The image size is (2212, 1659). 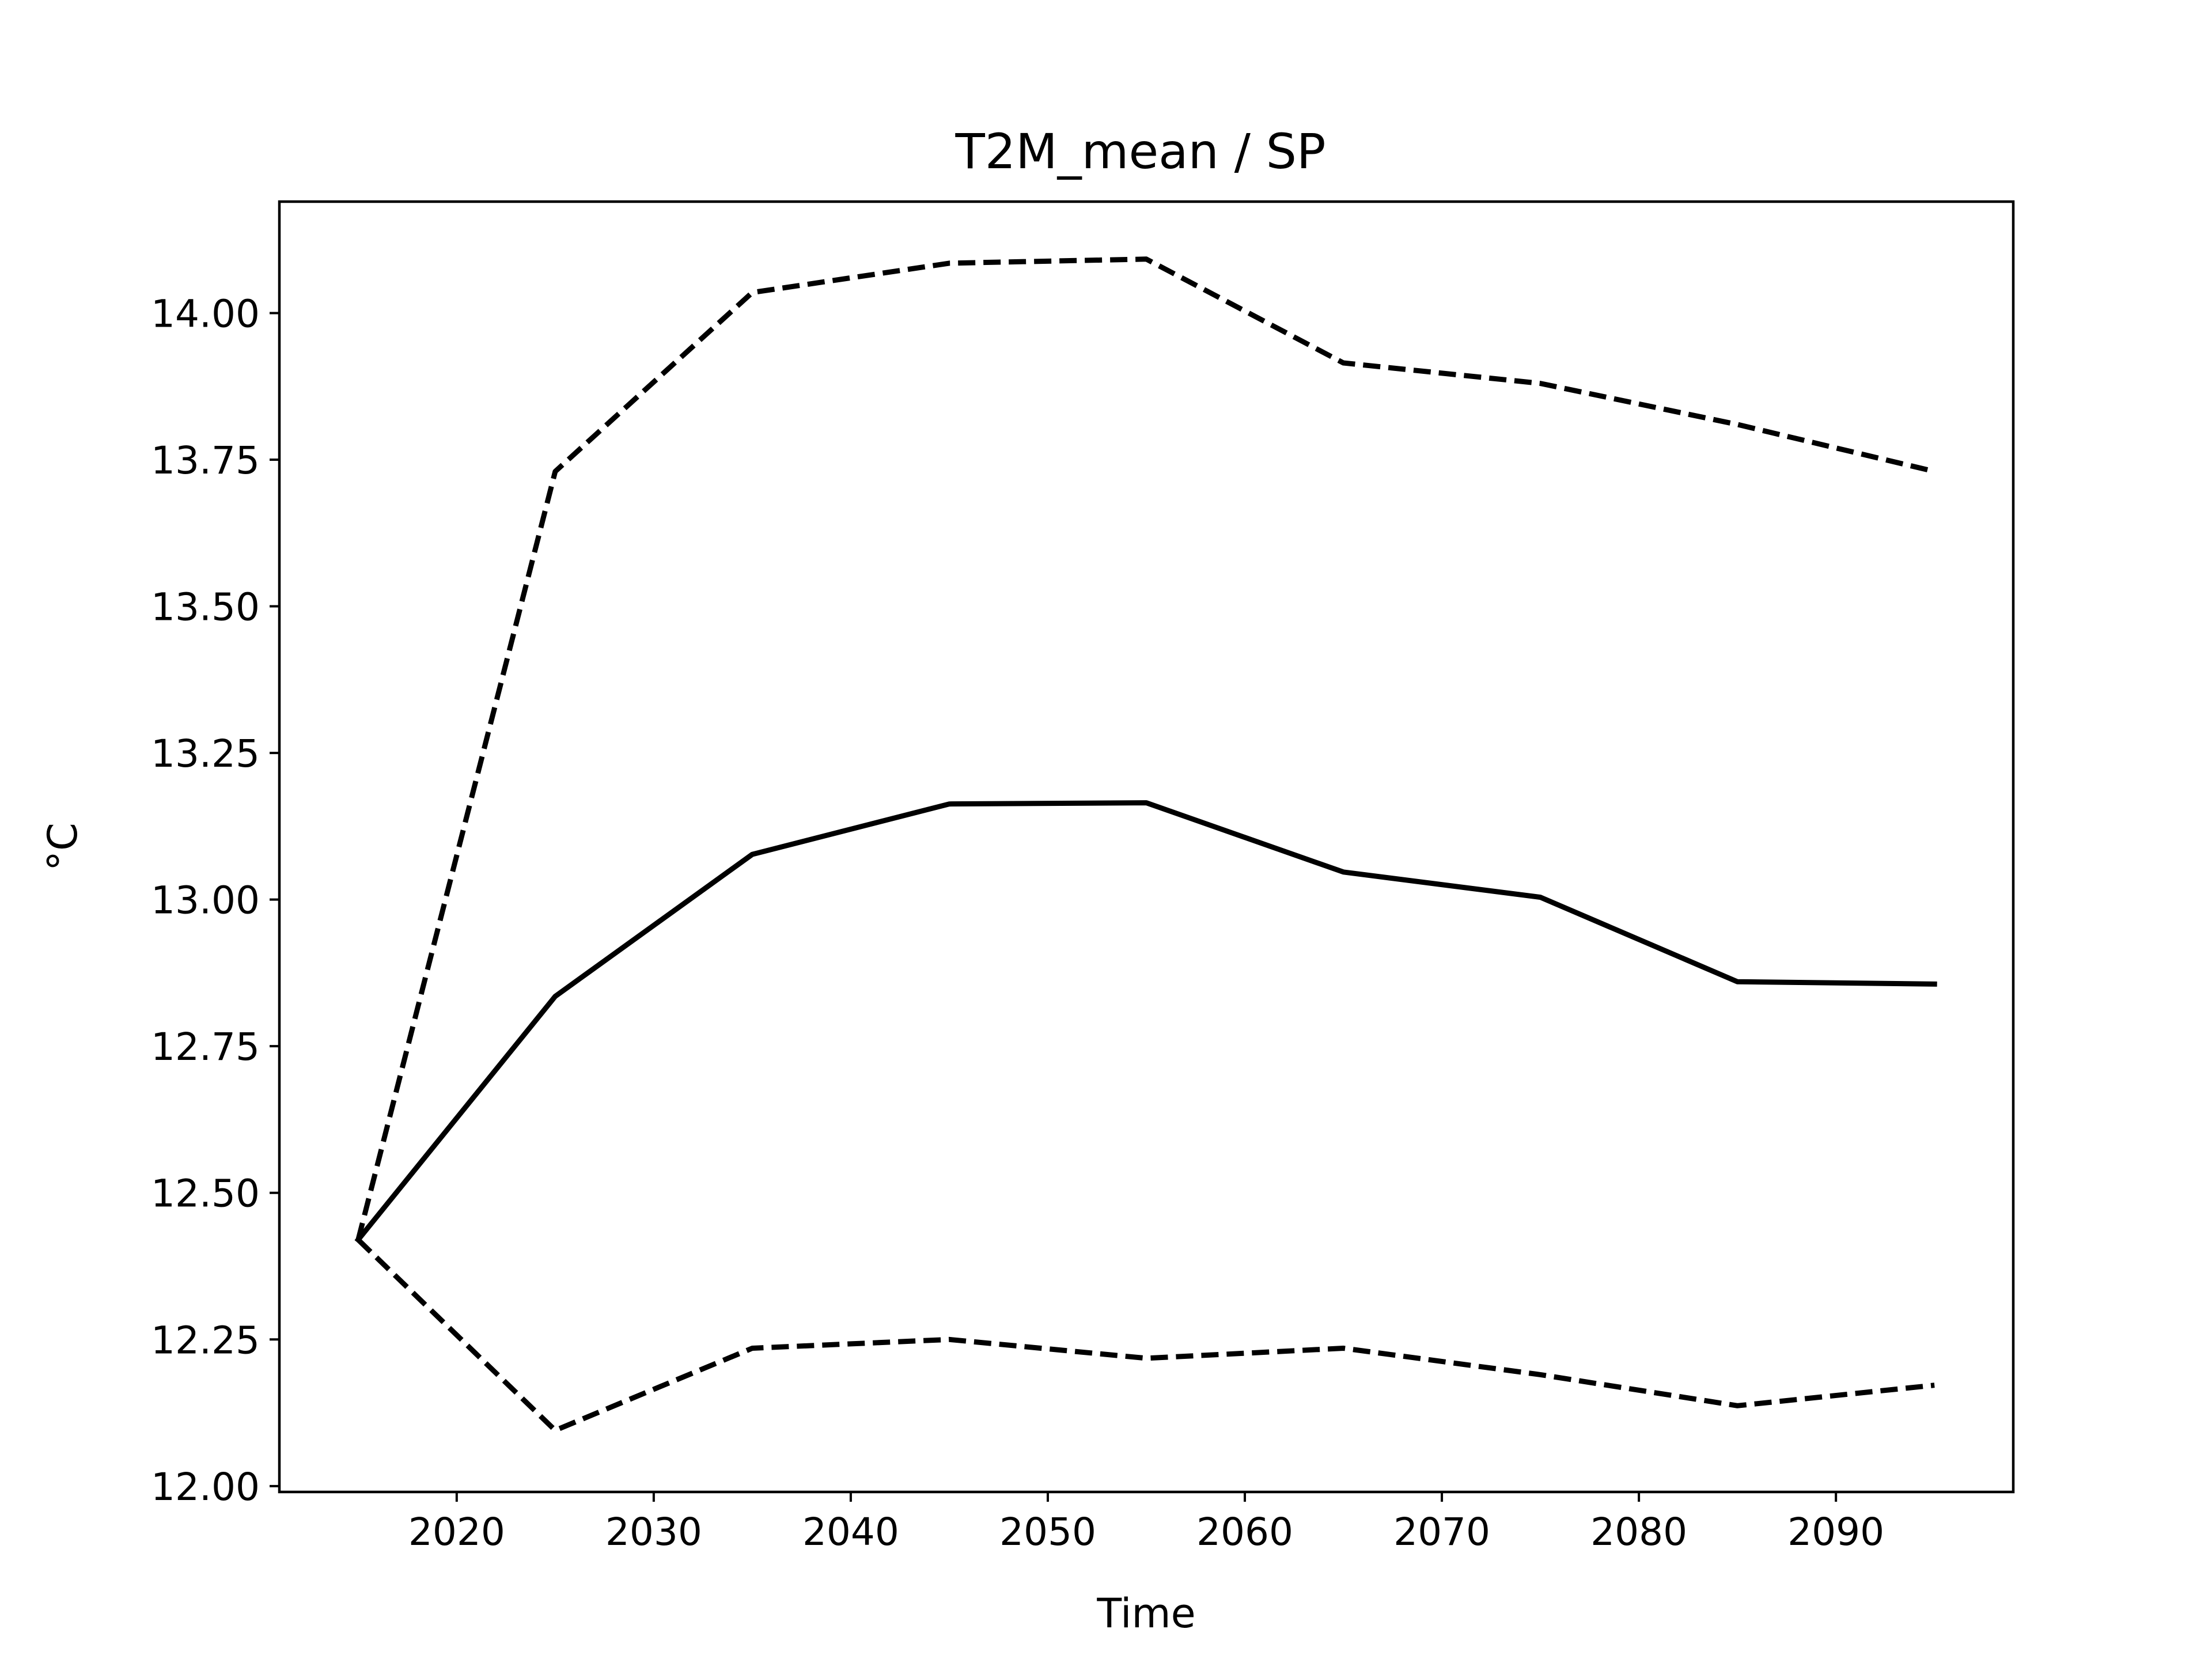 What do you see at coordinates (1441, 1532) in the screenshot?
I see `x-tick-label: 2070` at bounding box center [1441, 1532].